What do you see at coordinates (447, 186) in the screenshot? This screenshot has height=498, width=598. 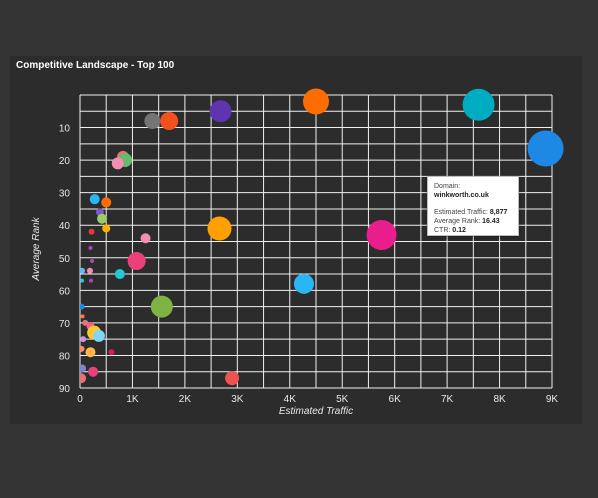 I see `tooltip-domain-label: Domain:` at bounding box center [447, 186].